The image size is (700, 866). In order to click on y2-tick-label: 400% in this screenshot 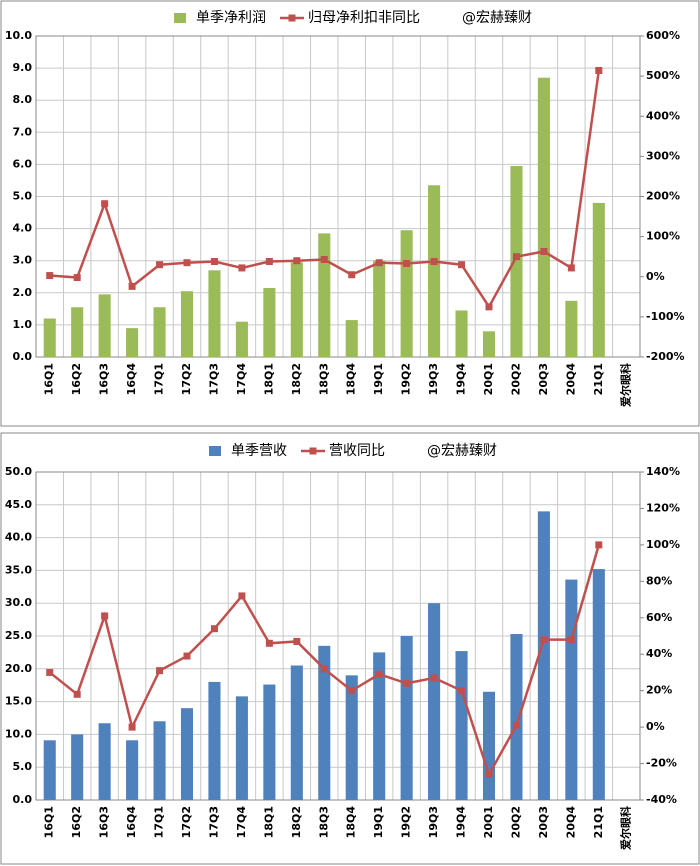, I will do `click(663, 115)`.